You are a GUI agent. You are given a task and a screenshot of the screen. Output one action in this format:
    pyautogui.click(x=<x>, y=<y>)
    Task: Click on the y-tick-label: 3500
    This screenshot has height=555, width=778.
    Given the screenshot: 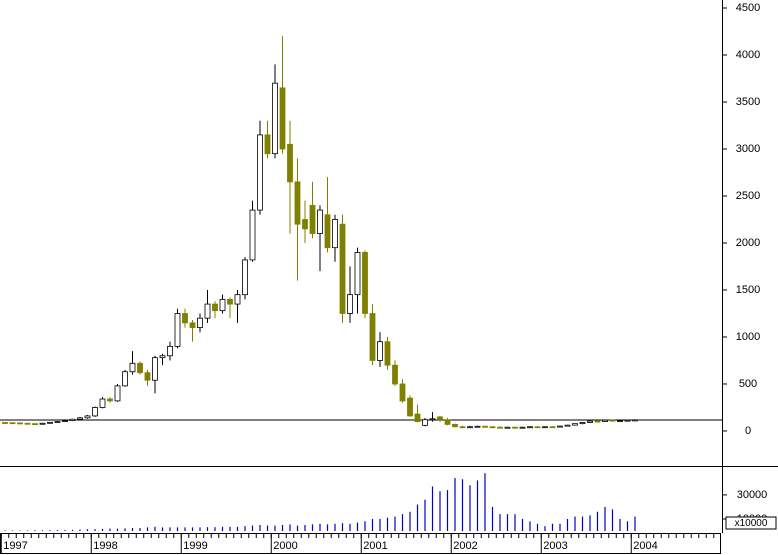 What is the action you would take?
    pyautogui.click(x=748, y=102)
    